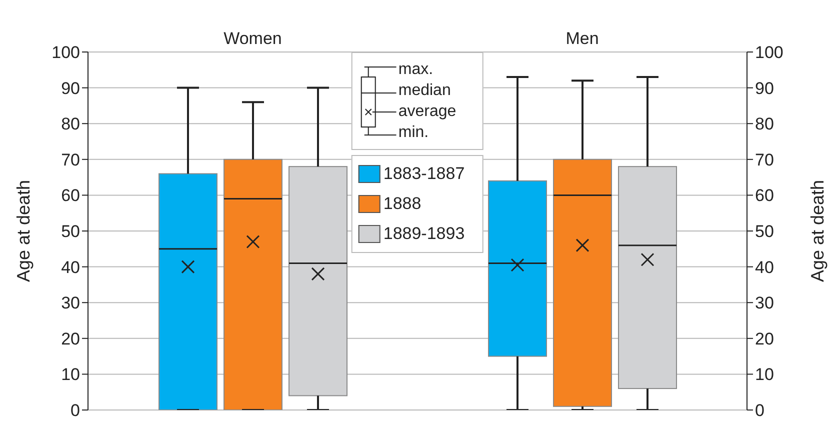 The height and width of the screenshot is (426, 840). I want to click on y2-tick-label: 20, so click(764, 338).